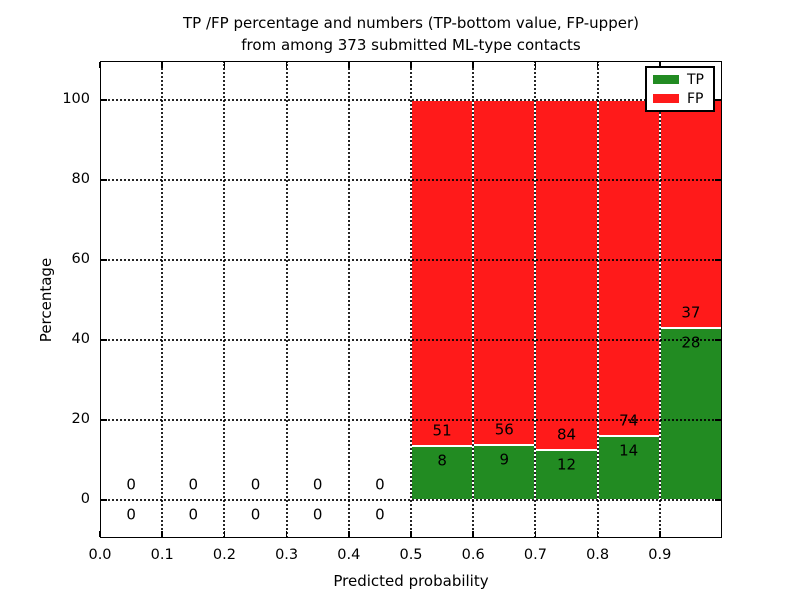 The image size is (800, 600). Describe the element at coordinates (162, 555) in the screenshot. I see `x-tick-label: 0.1` at that location.